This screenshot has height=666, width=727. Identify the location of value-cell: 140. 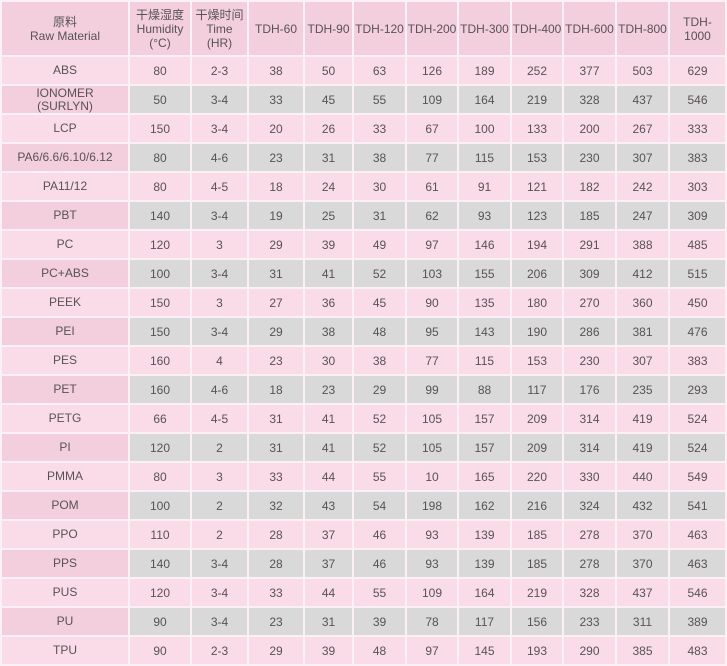
(160, 563).